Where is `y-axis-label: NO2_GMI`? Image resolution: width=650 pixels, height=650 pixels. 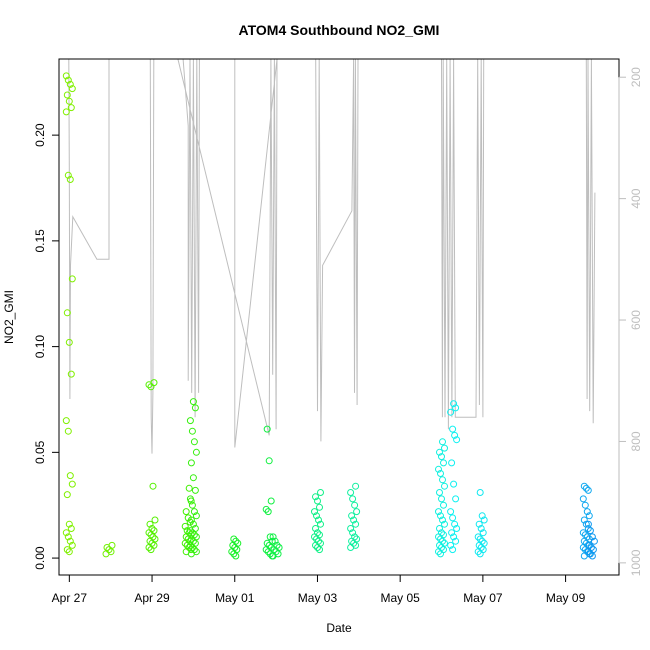
y-axis-label: NO2_GMI is located at coordinates (9, 317).